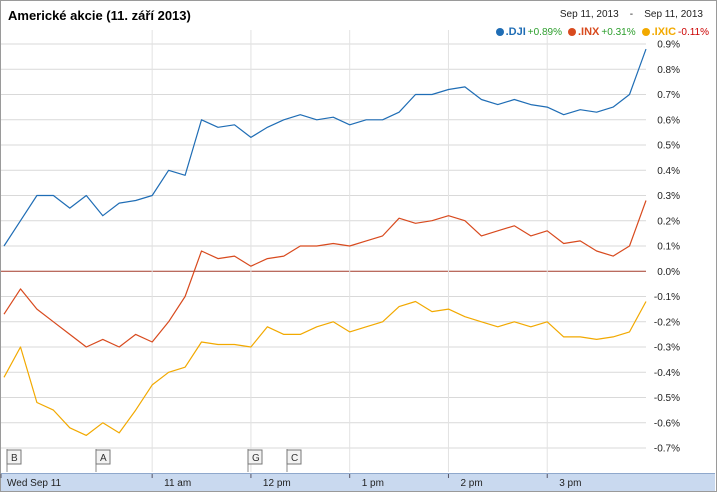 This screenshot has width=717, height=492. I want to click on flag-label-a: A, so click(103, 458).